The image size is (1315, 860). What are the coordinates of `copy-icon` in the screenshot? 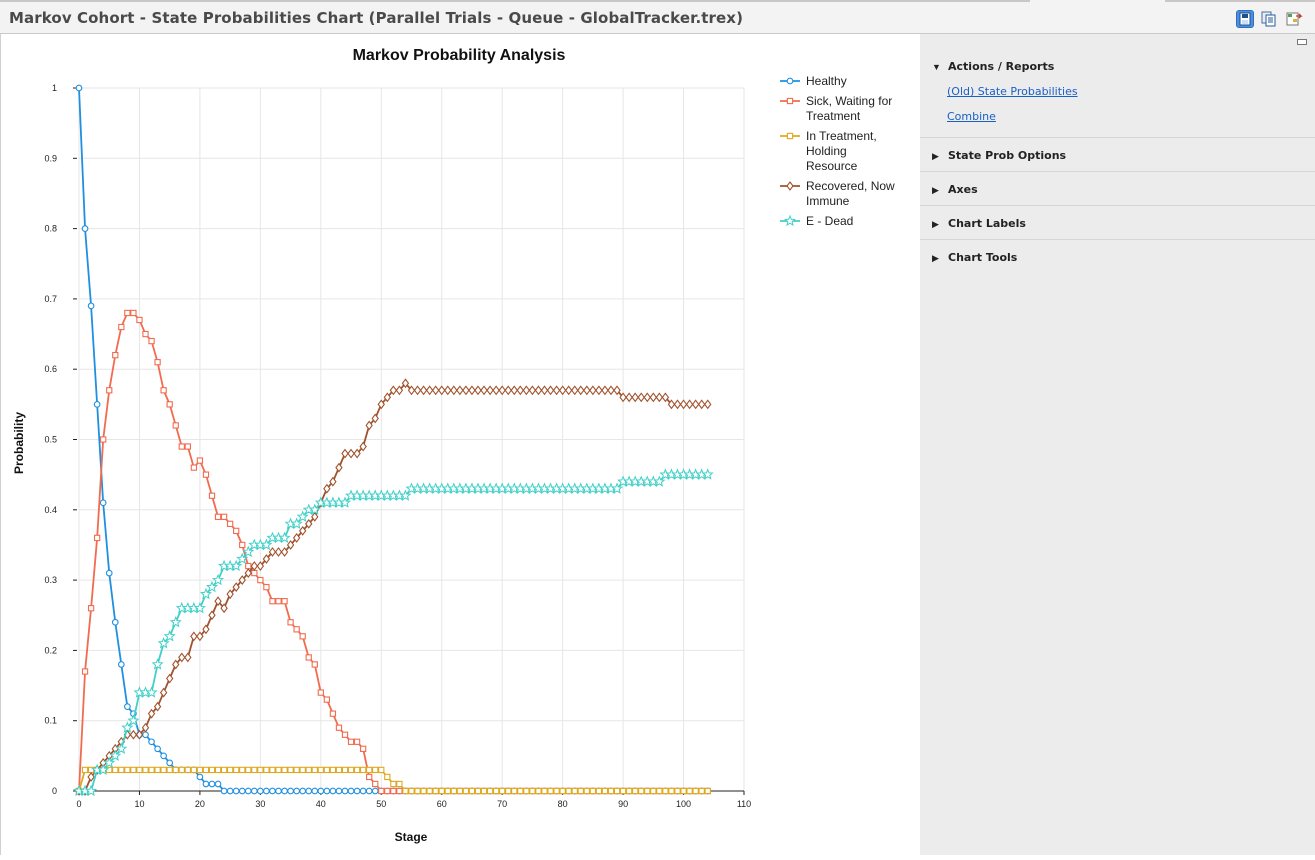 It's located at (1269, 19).